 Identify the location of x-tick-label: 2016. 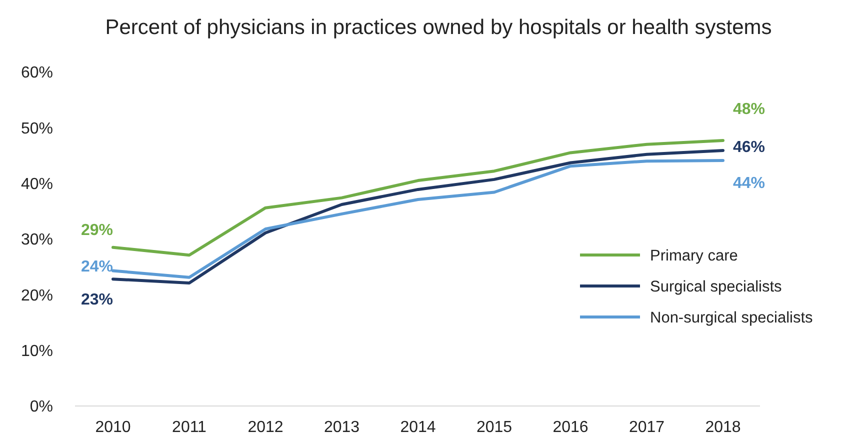
(570, 427).